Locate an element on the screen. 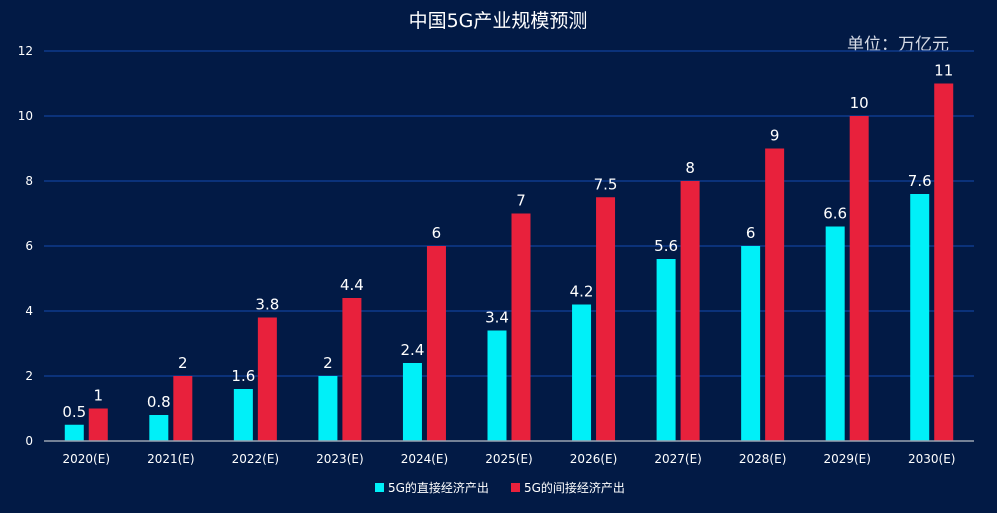  data-label: 7.6 is located at coordinates (920, 181).